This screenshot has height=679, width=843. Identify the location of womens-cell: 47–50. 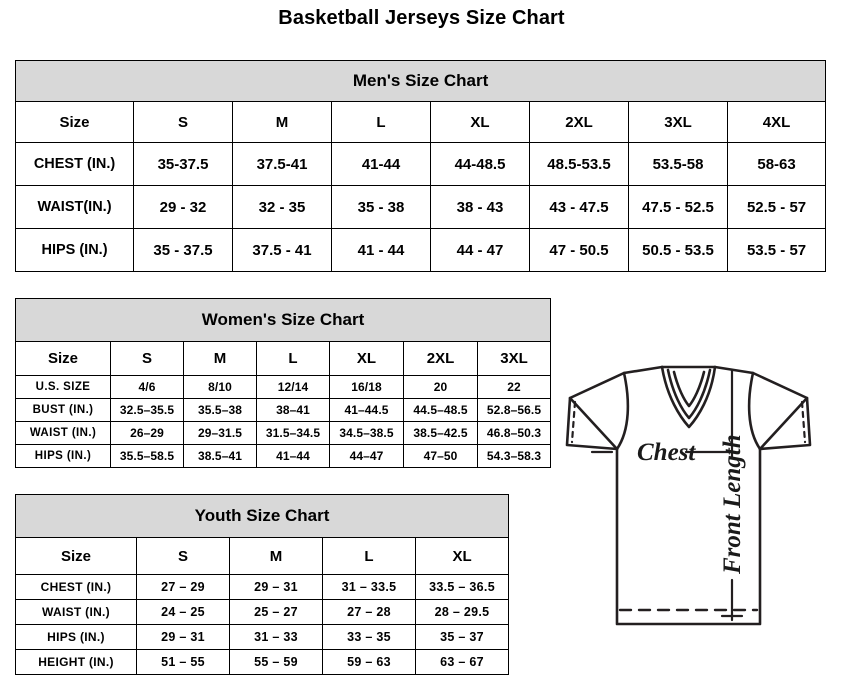
(440, 456).